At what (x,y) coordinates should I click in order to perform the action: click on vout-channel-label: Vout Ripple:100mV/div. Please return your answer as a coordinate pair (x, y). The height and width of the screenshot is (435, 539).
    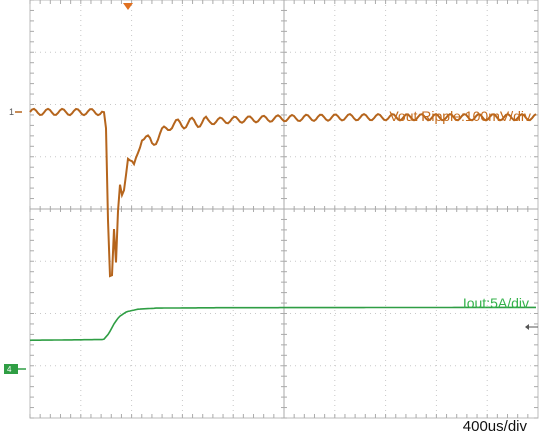
    Looking at the image, I should click on (460, 116).